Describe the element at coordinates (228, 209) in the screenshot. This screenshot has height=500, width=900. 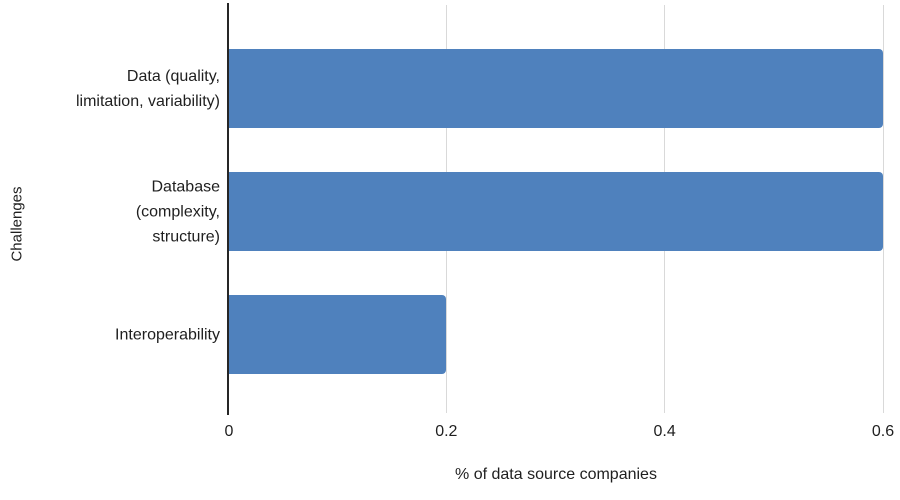
I see `y-axis-line` at that location.